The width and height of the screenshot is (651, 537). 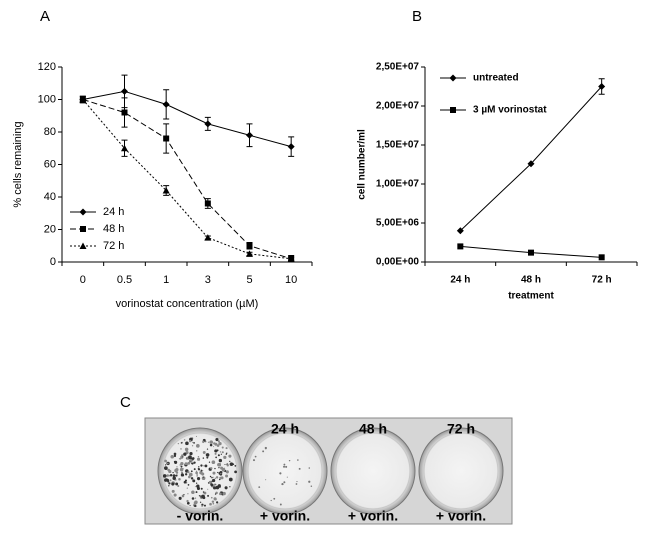 What do you see at coordinates (602, 280) in the screenshot?
I see `x-tick-label: 72 h` at bounding box center [602, 280].